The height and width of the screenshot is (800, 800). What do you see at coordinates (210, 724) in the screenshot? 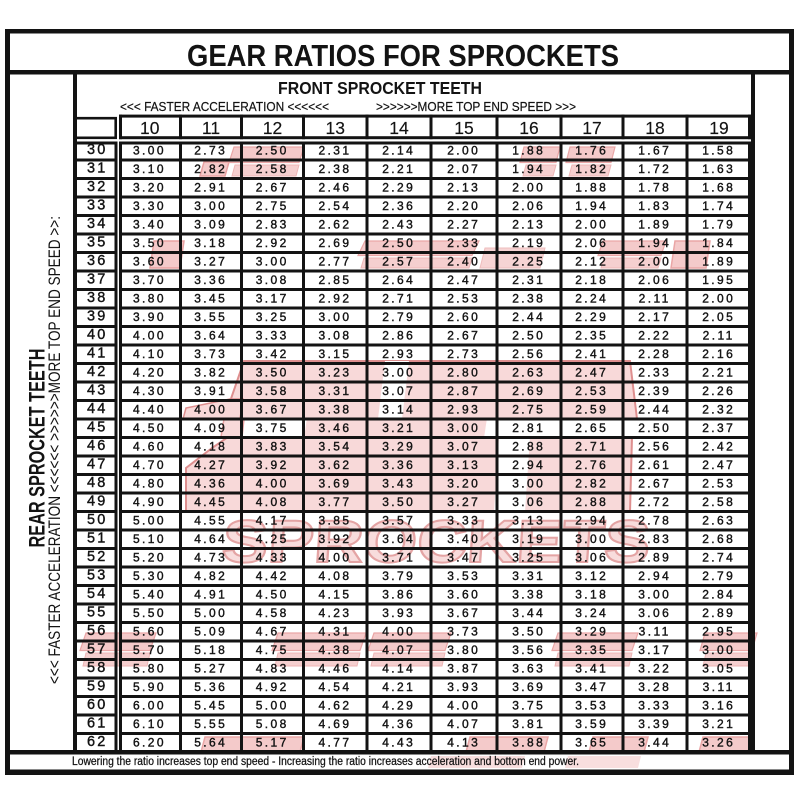
I see `svg-text: 5.55` at bounding box center [210, 724].